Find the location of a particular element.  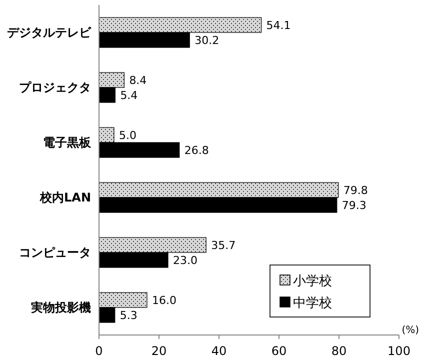

legend-label: 小学校 is located at coordinates (312, 281).